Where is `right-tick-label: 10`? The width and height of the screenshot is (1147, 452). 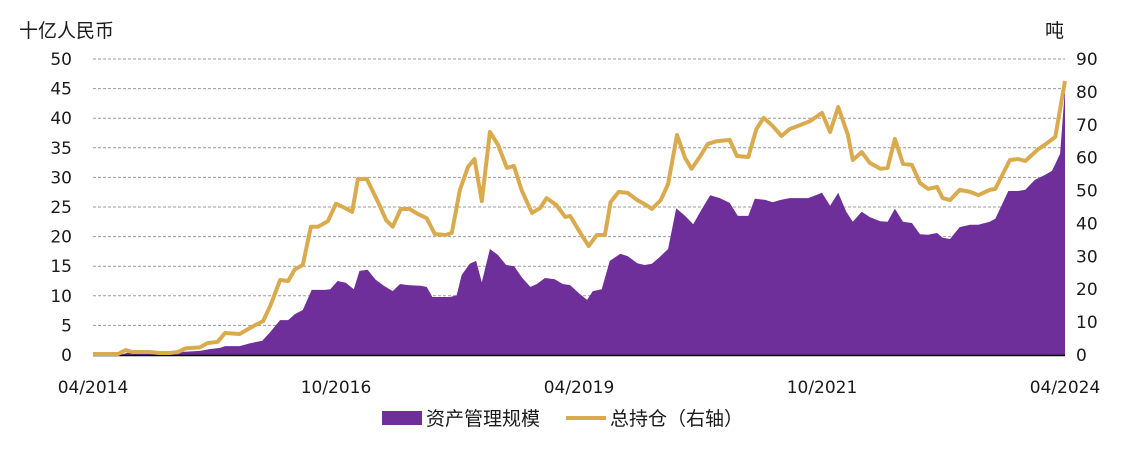 right-tick-label: 10 is located at coordinates (1087, 323).